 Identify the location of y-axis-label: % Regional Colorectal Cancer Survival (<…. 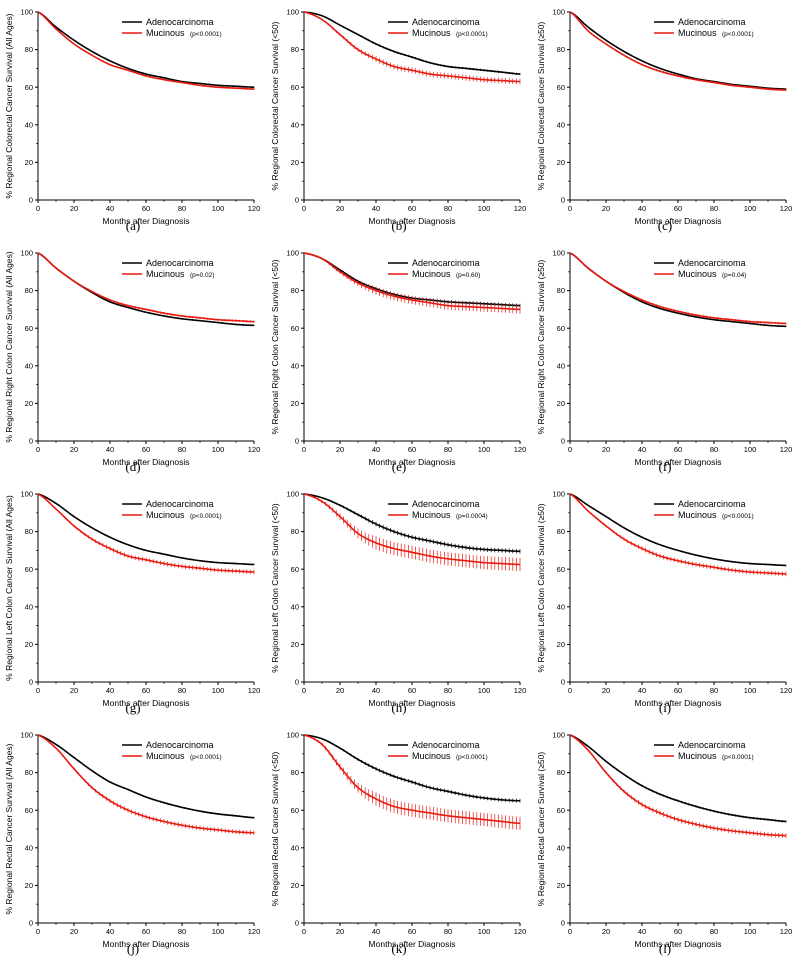
(275, 105).